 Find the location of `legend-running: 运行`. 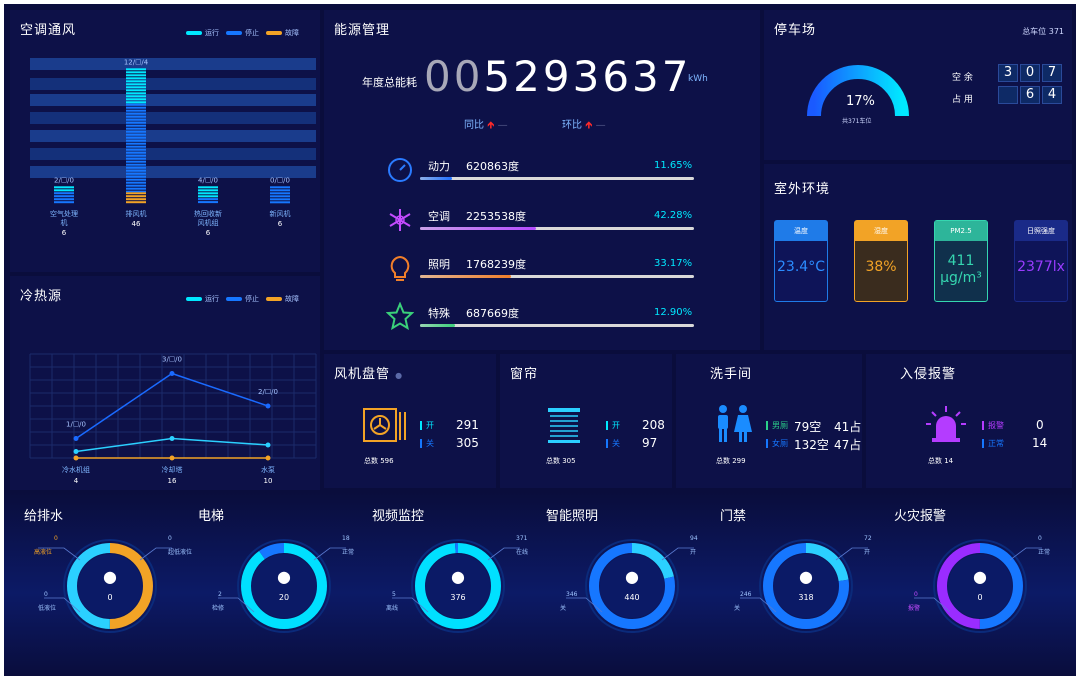

legend-running: 运行 is located at coordinates (202, 33).